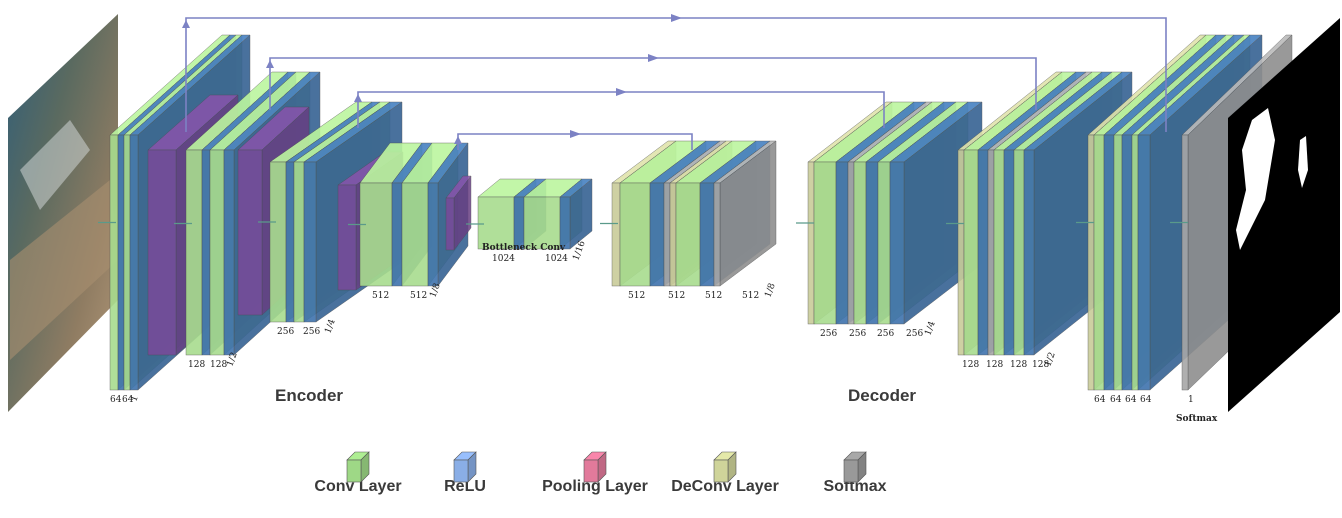 Image resolution: width=1342 pixels, height=518 pixels. Describe the element at coordinates (770, 290) in the screenshot. I see `decoder-stage-4-label-5: 1/8` at that location.